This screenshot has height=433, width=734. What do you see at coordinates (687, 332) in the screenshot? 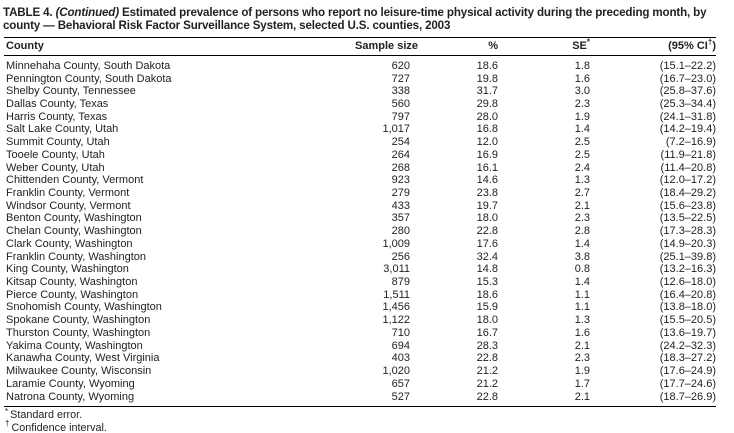
I see `ci-cell: (13.6–19.7)` at bounding box center [687, 332].